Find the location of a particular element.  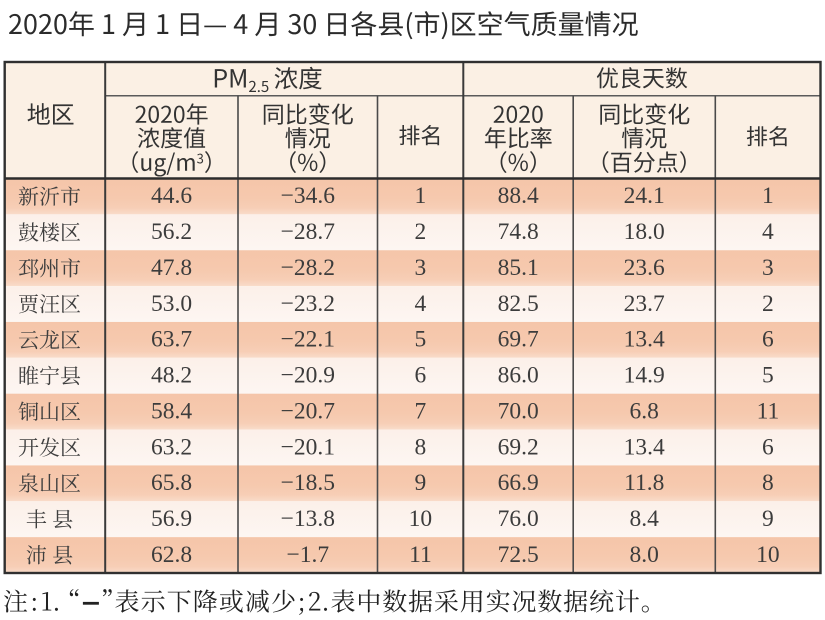

svg-text: −1.7 is located at coordinates (307, 555).